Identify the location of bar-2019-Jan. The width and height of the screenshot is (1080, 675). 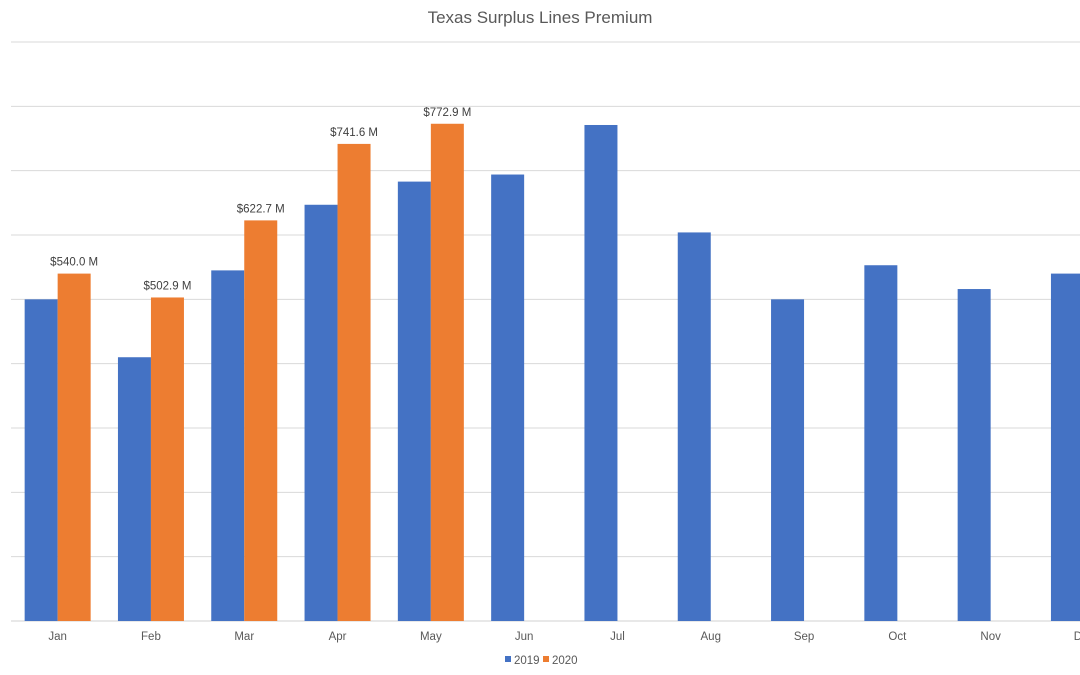
(41, 460).